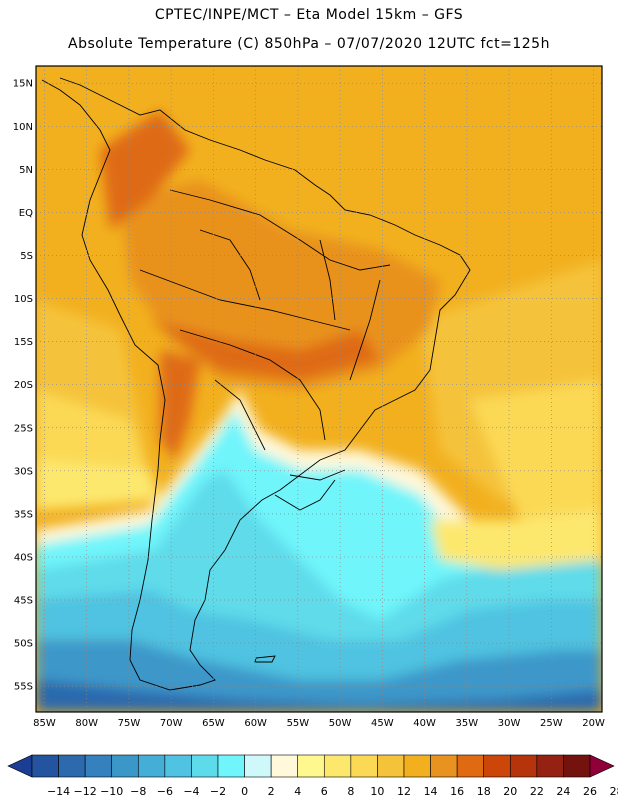  Describe the element at coordinates (614, 791) in the screenshot. I see `colorbar-label: 28` at that location.